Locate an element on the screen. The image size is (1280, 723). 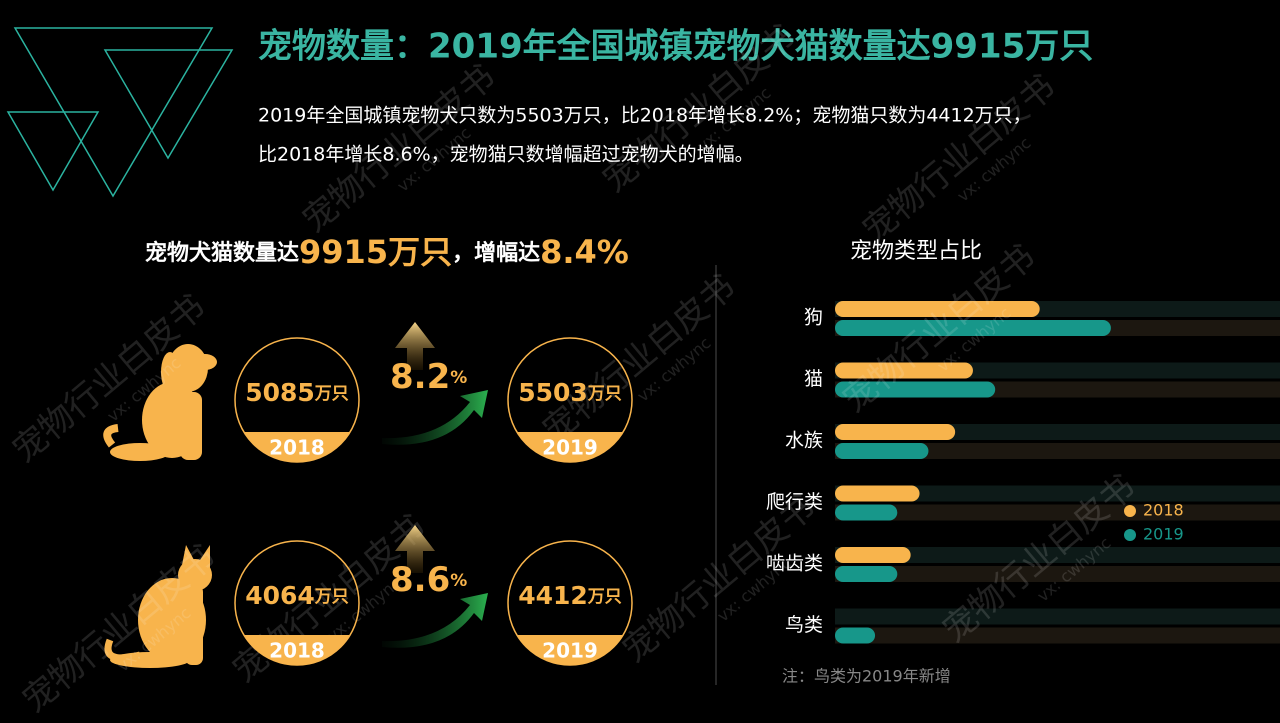
chart-title: 宠物类型占比 is located at coordinates (916, 251).